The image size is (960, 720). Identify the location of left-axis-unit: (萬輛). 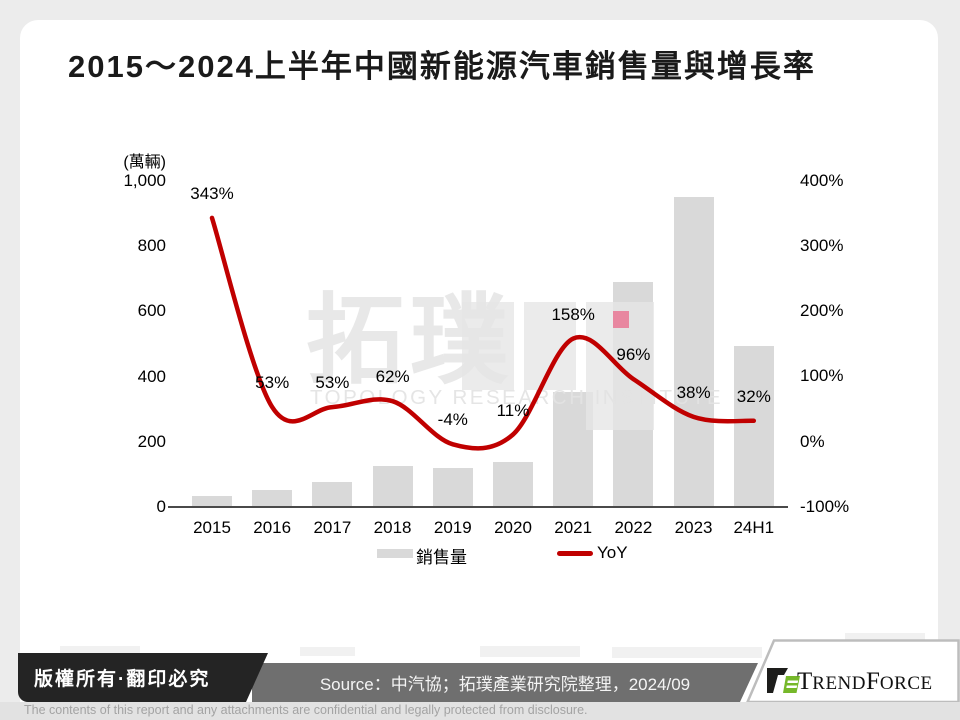
(144, 162).